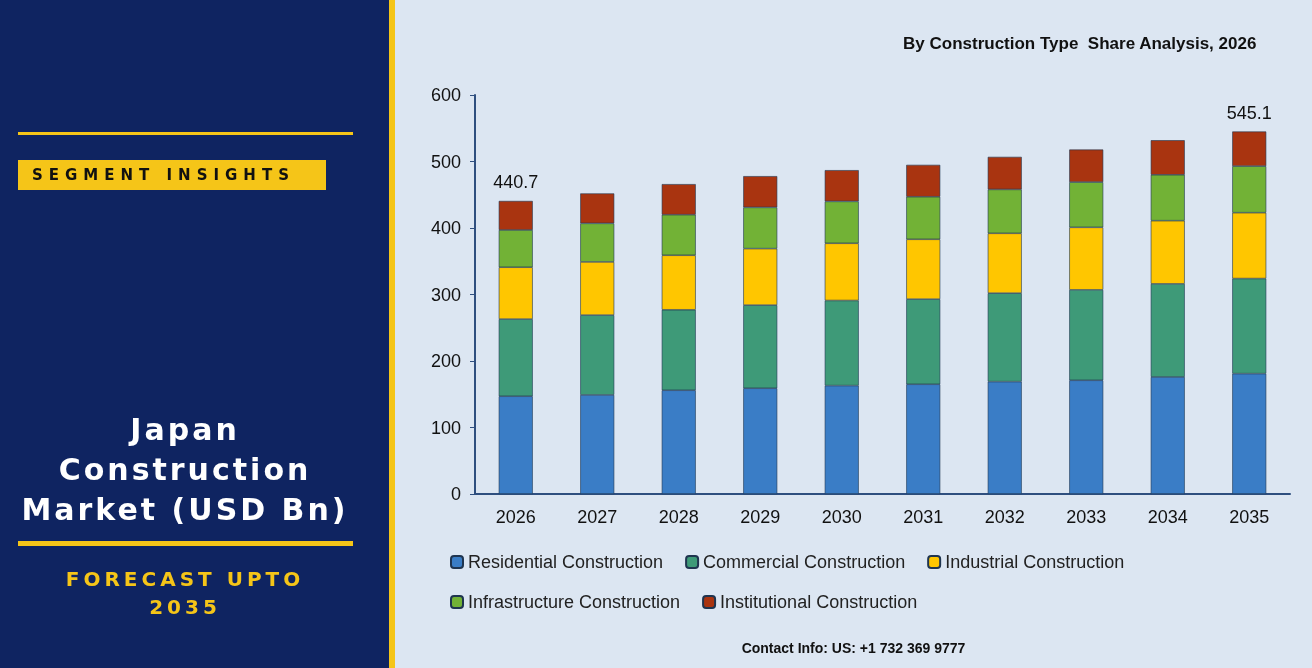 The height and width of the screenshot is (668, 1312). I want to click on legend-label: Commercial Construction, so click(804, 562).